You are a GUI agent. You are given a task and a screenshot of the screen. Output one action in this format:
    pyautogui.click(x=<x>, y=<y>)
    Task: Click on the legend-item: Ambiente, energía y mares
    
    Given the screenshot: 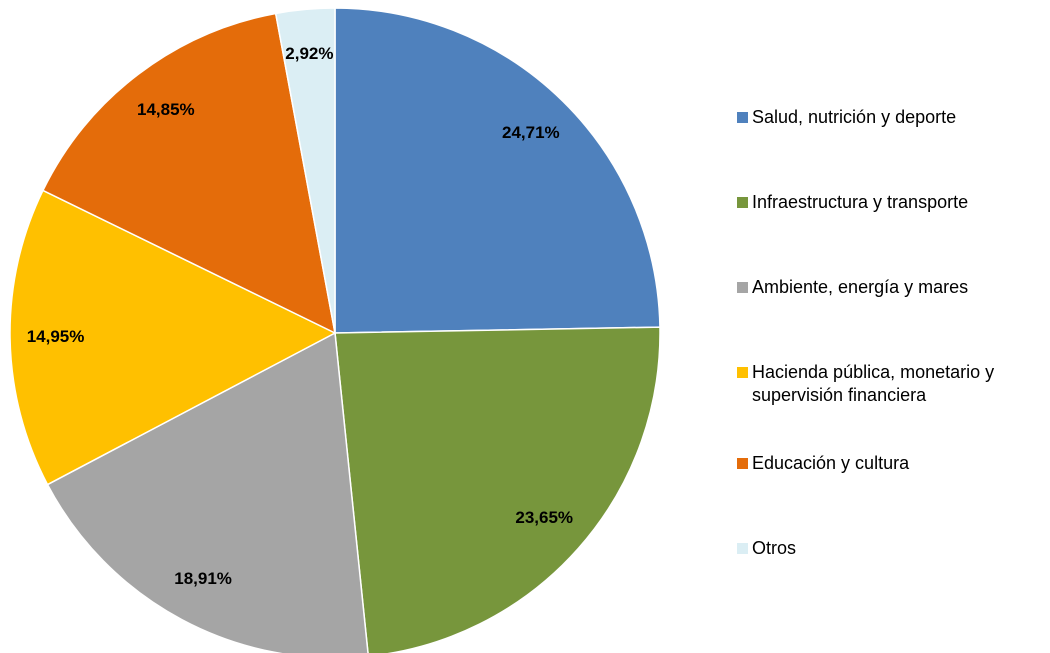 What is the action you would take?
    pyautogui.click(x=889, y=287)
    